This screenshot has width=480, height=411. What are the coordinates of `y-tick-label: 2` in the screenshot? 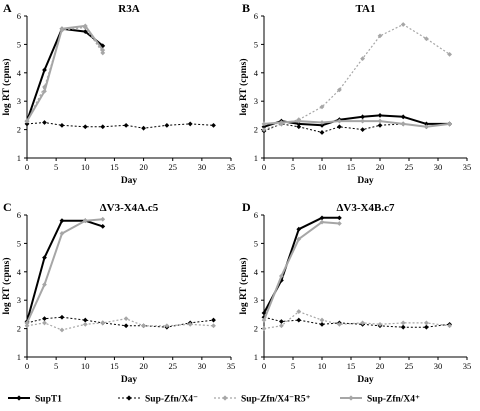 It's located at (256, 329).